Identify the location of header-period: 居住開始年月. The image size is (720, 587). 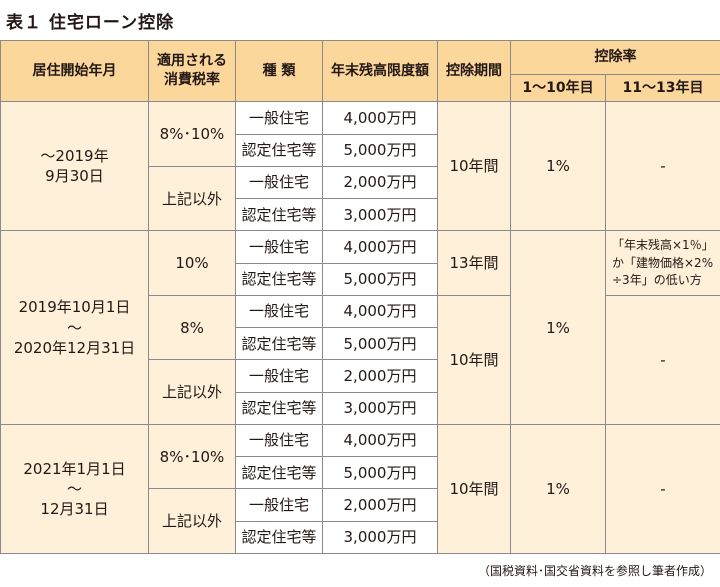
(74, 71).